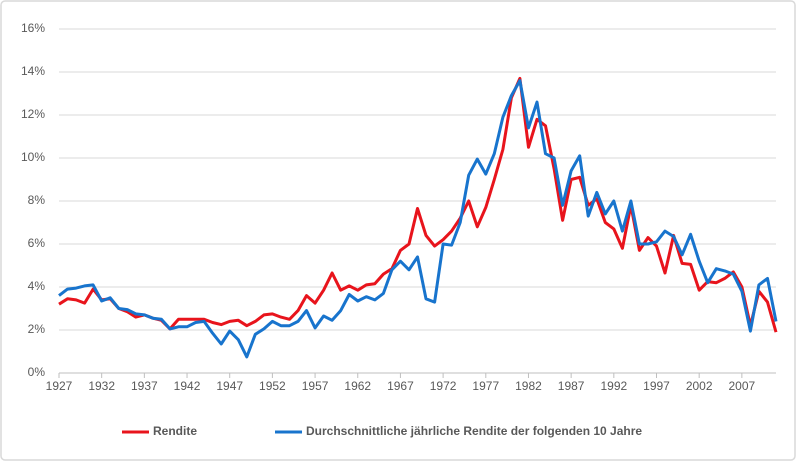 Image resolution: width=797 pixels, height=467 pixels. I want to click on y-tick-label: 16%, so click(33, 28).